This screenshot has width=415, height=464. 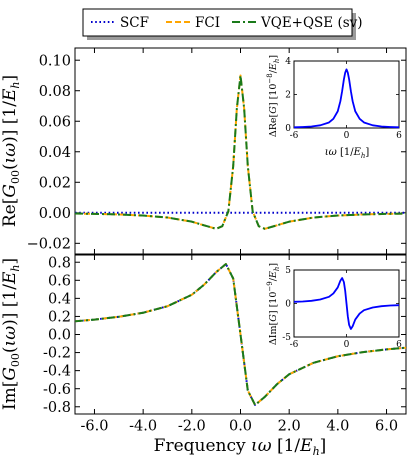 I want to click on top-y-axis-label: Re[G00(ιω)] [1/Eh], so click(x=11, y=151).